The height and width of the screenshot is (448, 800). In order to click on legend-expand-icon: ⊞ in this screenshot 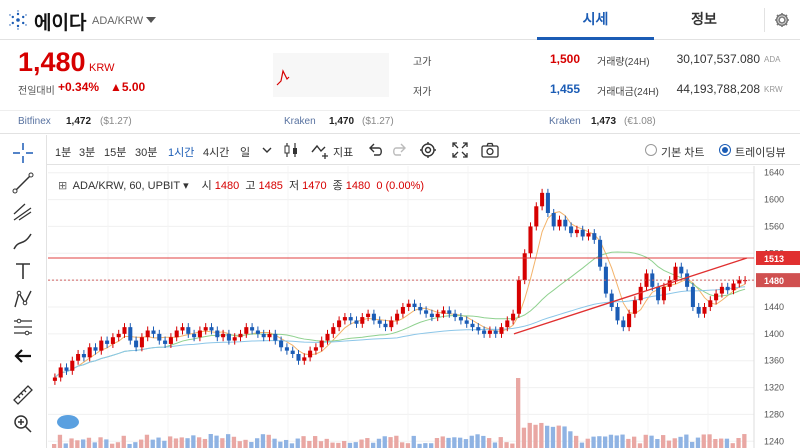, I will do `click(63, 186)`.